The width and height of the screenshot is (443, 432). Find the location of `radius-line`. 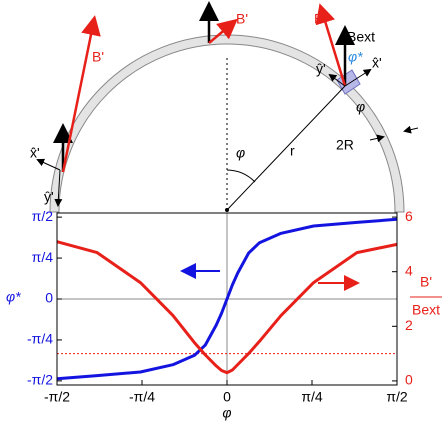

radius-line is located at coordinates (286, 148).